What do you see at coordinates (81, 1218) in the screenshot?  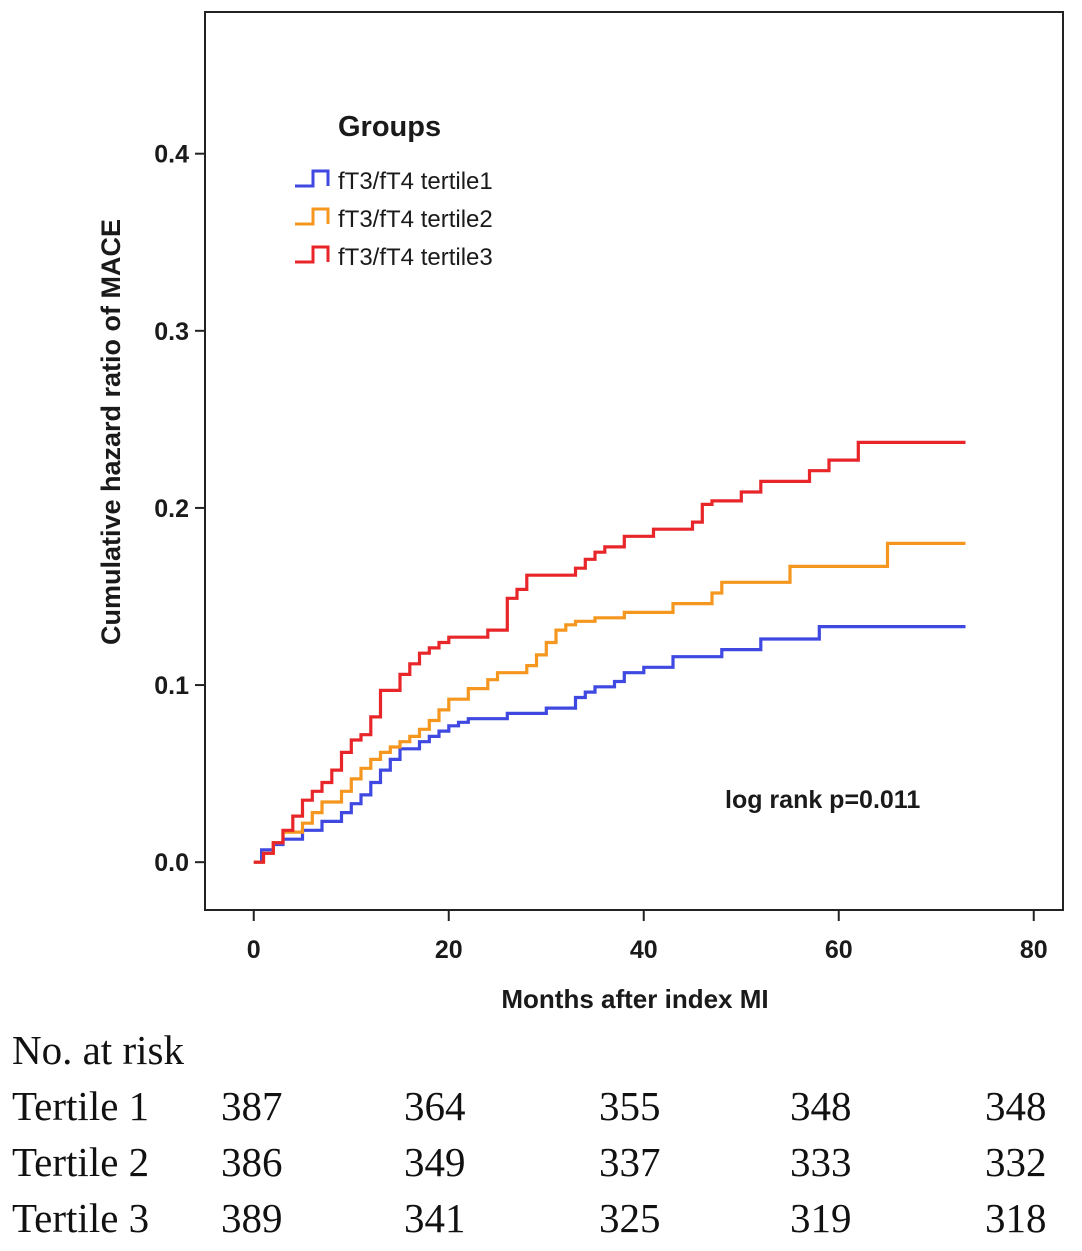 I see `risk-row-label: Tertile 3` at bounding box center [81, 1218].